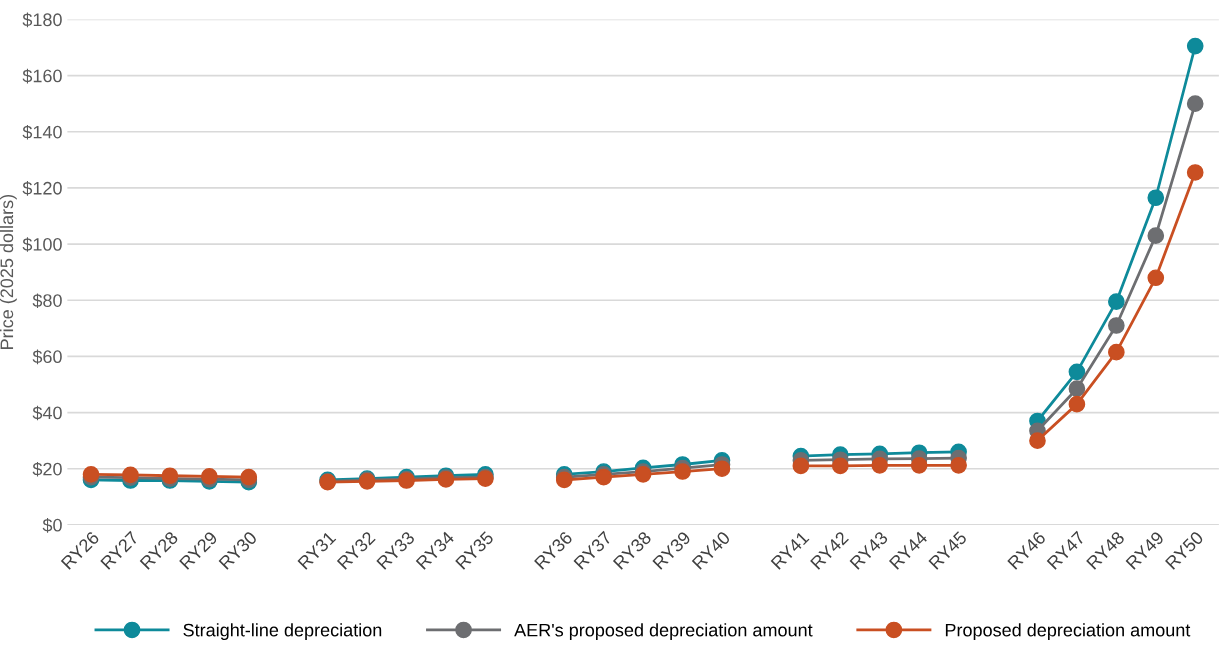  Describe the element at coordinates (1068, 632) in the screenshot. I see `legend-label: Proposed depreciation amount` at that location.